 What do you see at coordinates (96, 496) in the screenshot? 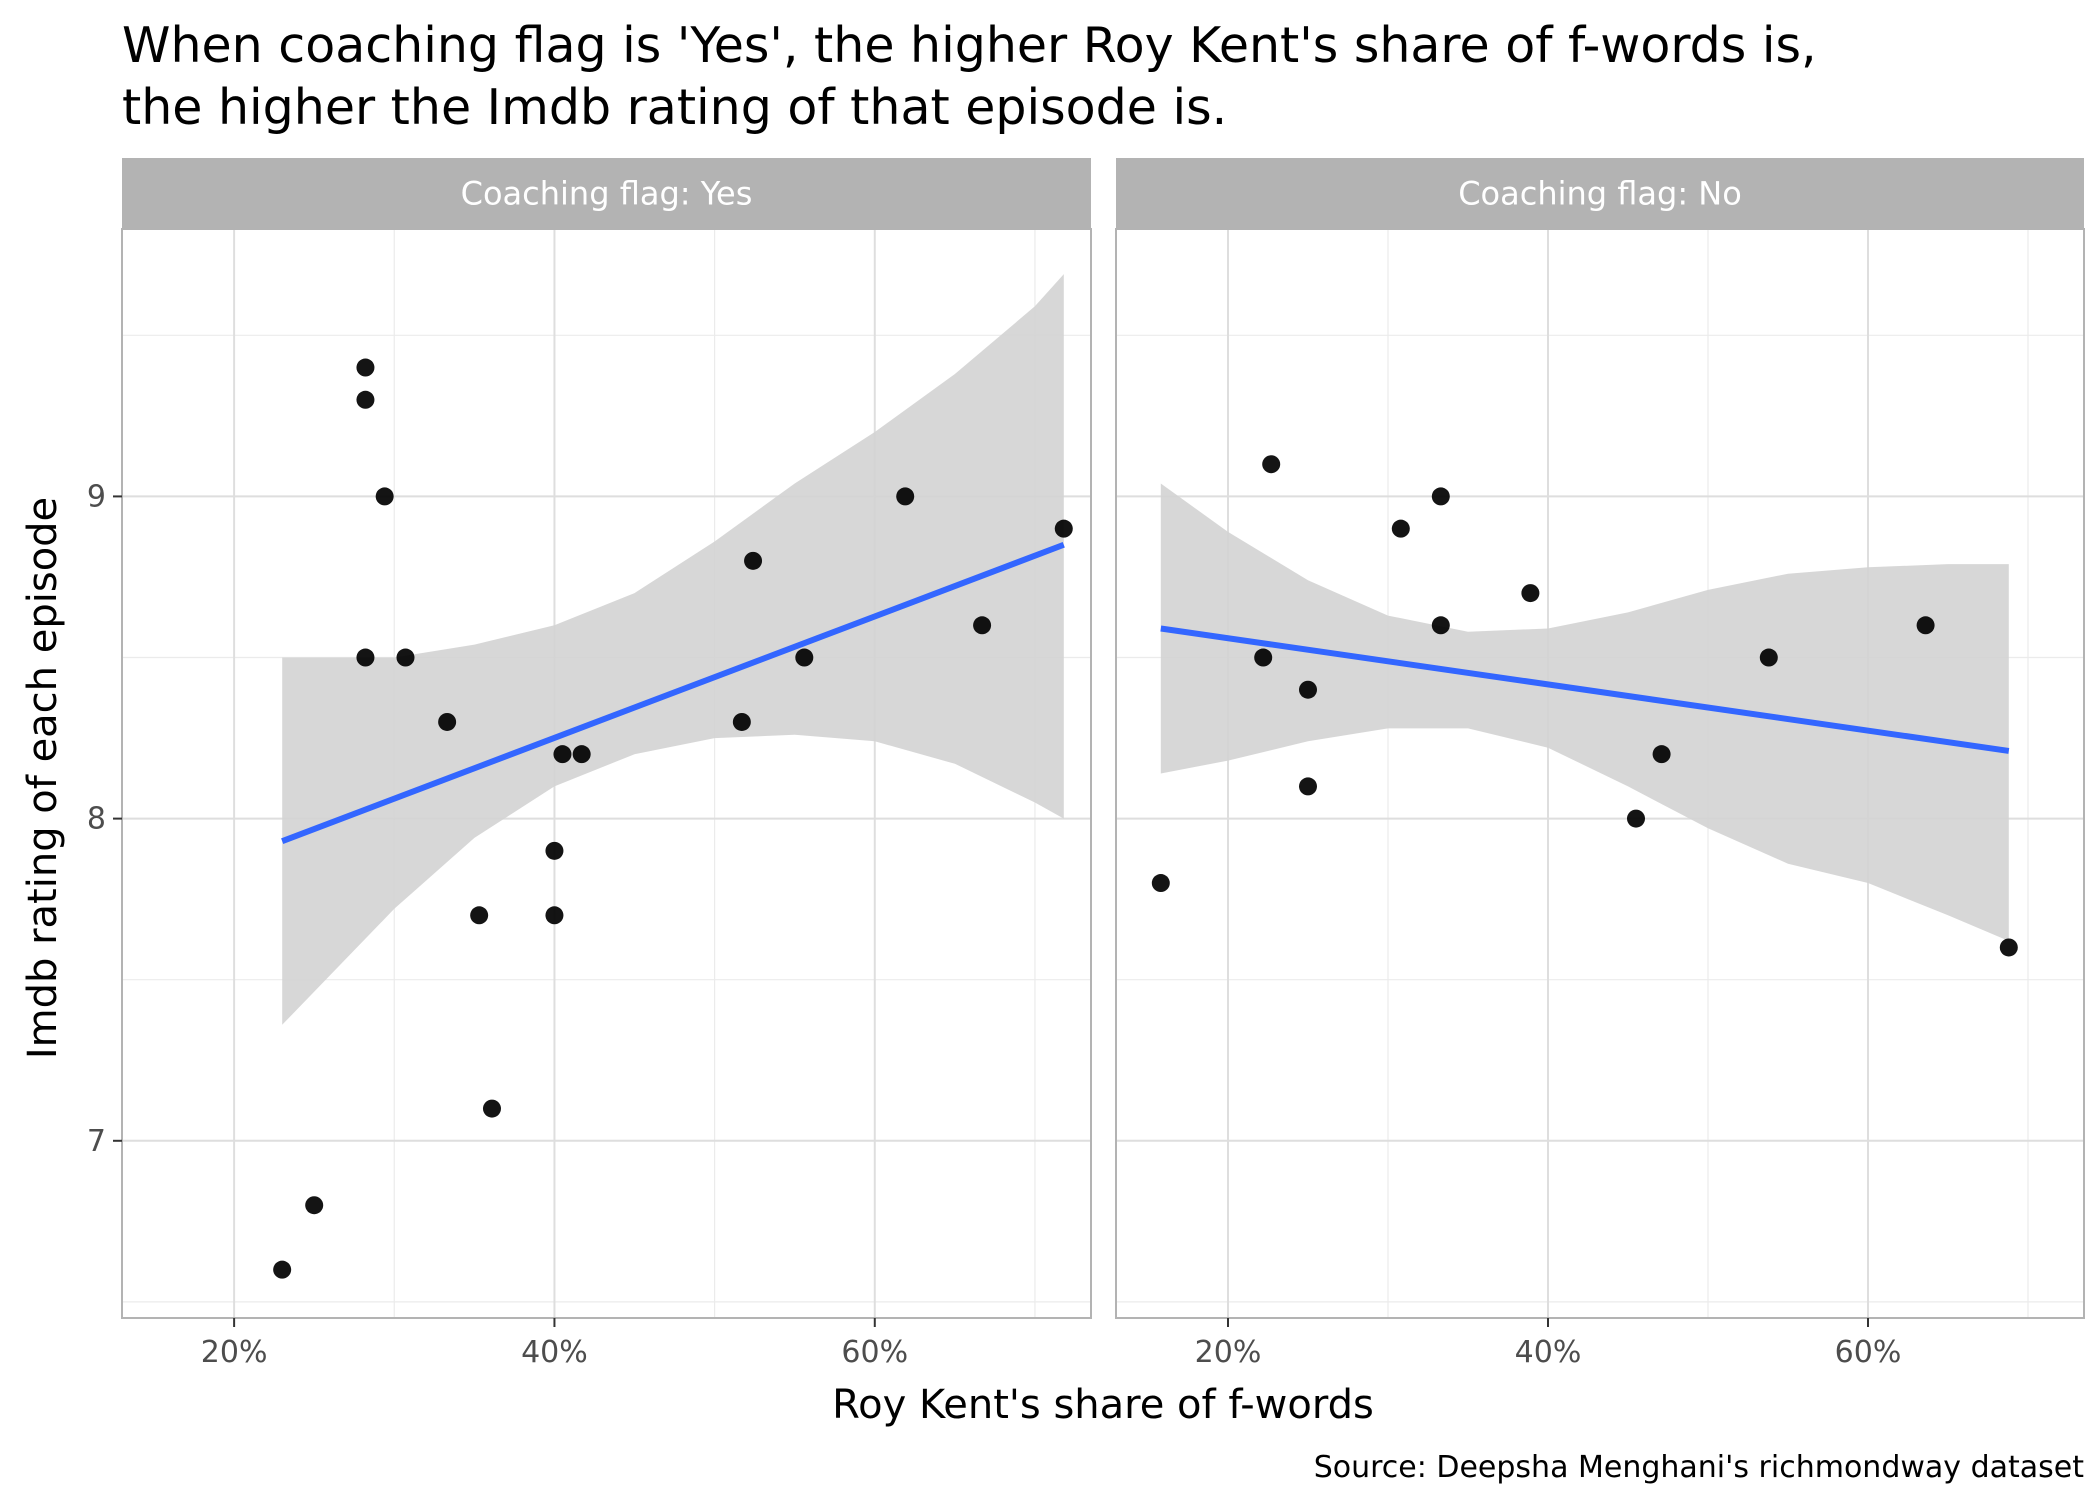
I see `y-tick-label: 9` at bounding box center [96, 496].